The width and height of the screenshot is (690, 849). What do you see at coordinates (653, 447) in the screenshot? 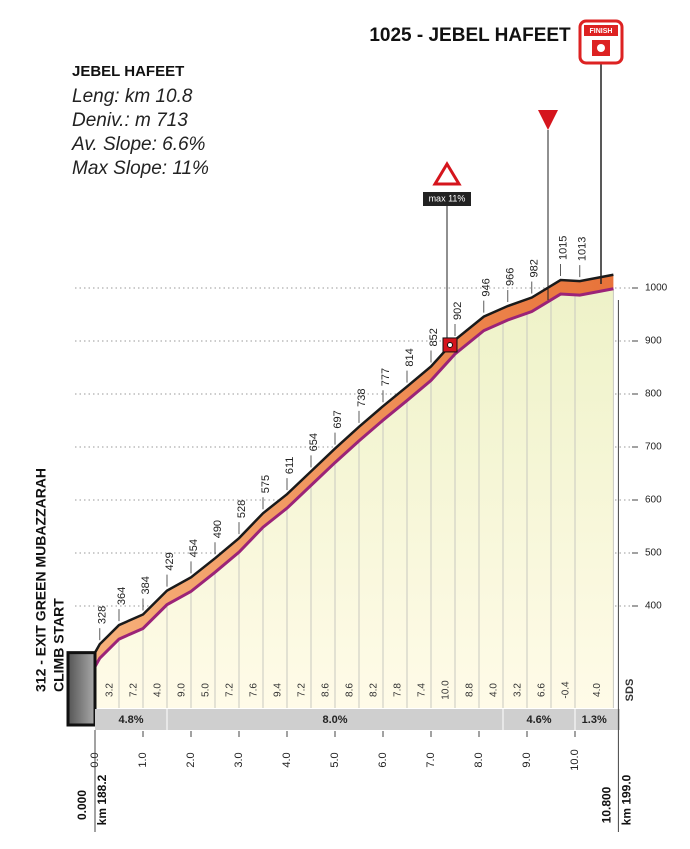
I see `y-tick-label: 700` at bounding box center [653, 447].